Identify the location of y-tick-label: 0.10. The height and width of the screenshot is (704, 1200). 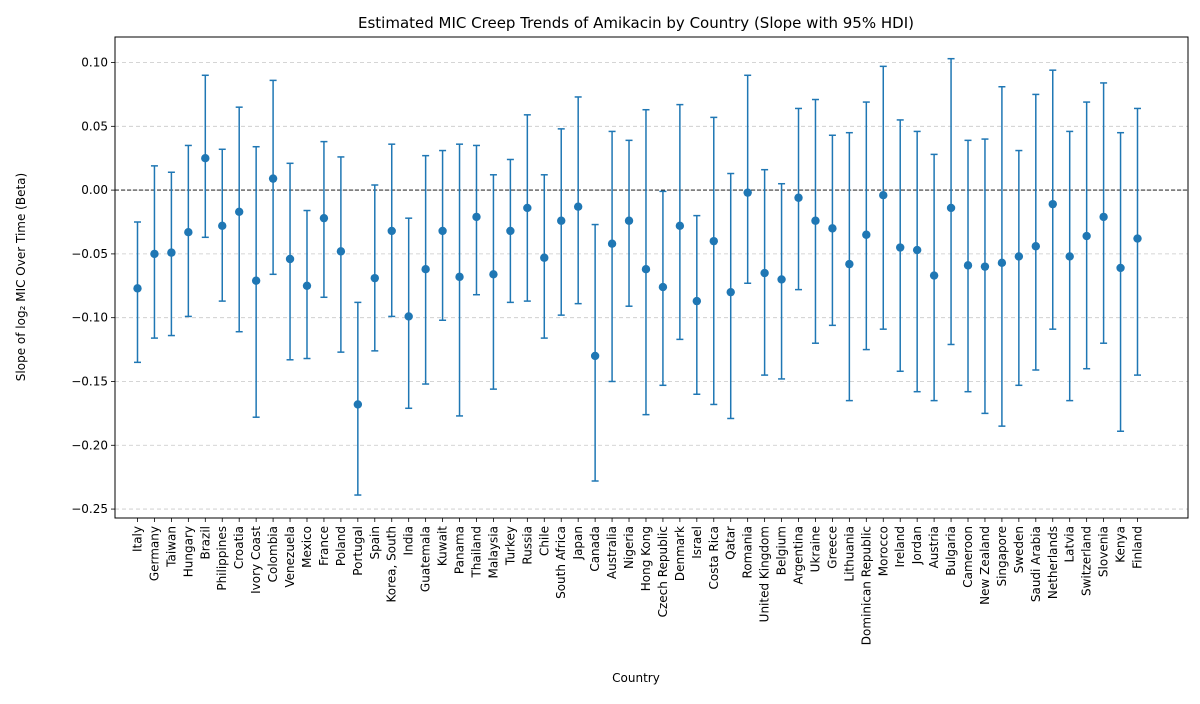
(94, 63).